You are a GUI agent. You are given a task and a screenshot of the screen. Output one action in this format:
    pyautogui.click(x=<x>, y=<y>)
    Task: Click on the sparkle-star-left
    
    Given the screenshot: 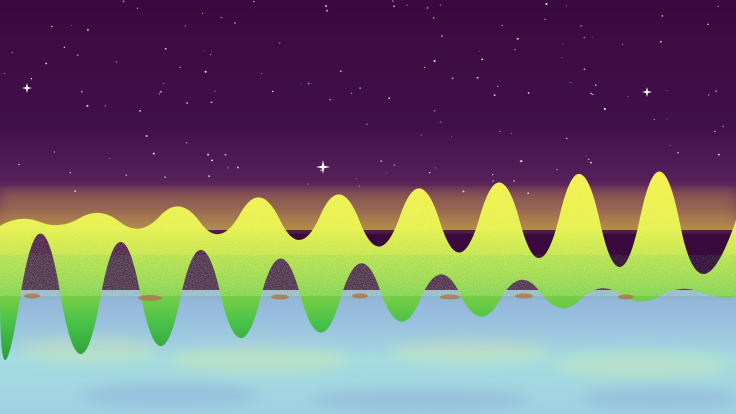 What is the action you would take?
    pyautogui.click(x=27, y=88)
    